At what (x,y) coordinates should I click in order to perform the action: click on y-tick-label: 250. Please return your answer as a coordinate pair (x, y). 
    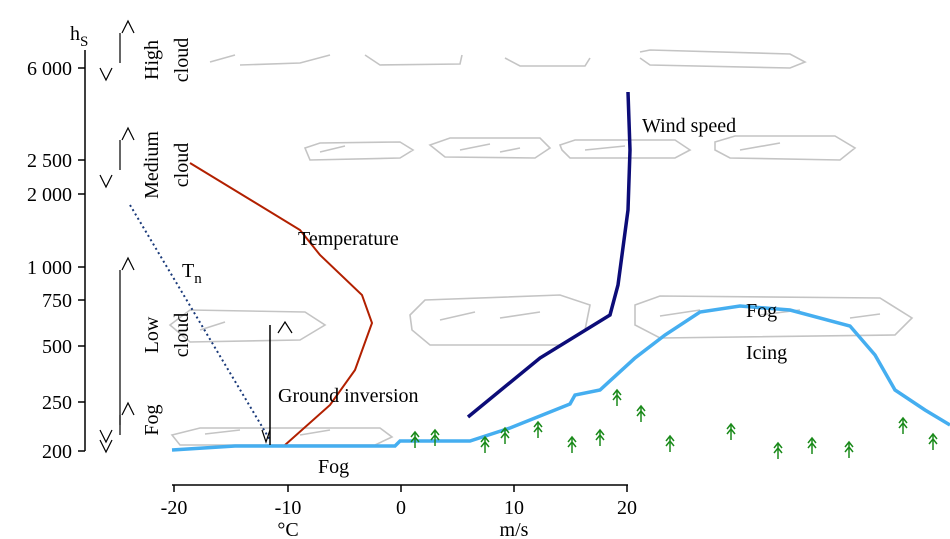
    Looking at the image, I should click on (57, 403).